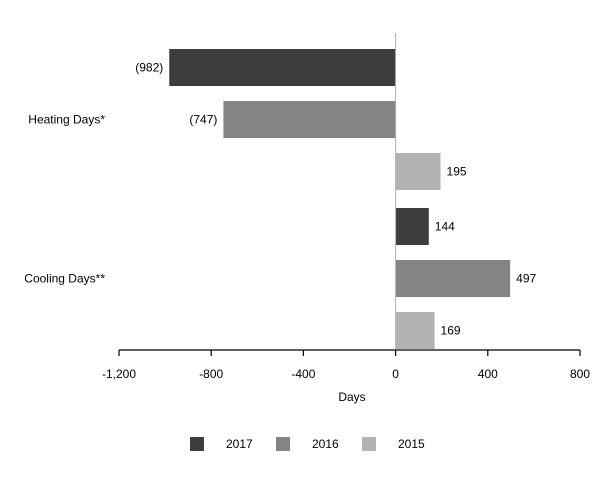  Describe the element at coordinates (325, 444) in the screenshot. I see `legend-label-2016: 2016` at that location.